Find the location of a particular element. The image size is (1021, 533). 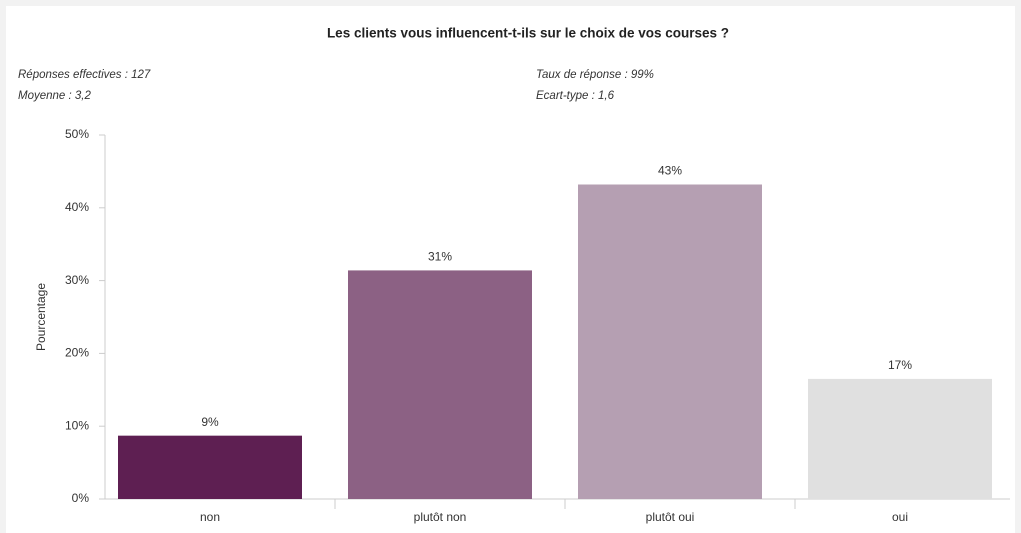

y-tick-label: 40% is located at coordinates (77, 207).